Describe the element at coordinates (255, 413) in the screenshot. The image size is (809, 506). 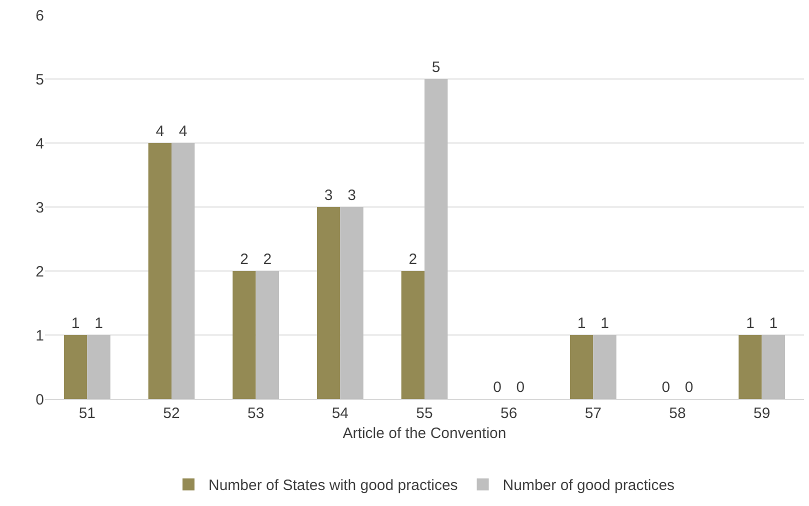
I see `x-tick-label: 53` at that location.